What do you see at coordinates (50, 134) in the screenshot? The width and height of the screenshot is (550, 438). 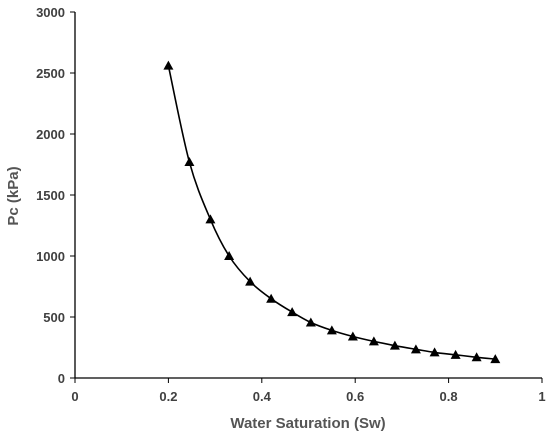 I see `y-tick-label: 2000` at bounding box center [50, 134].